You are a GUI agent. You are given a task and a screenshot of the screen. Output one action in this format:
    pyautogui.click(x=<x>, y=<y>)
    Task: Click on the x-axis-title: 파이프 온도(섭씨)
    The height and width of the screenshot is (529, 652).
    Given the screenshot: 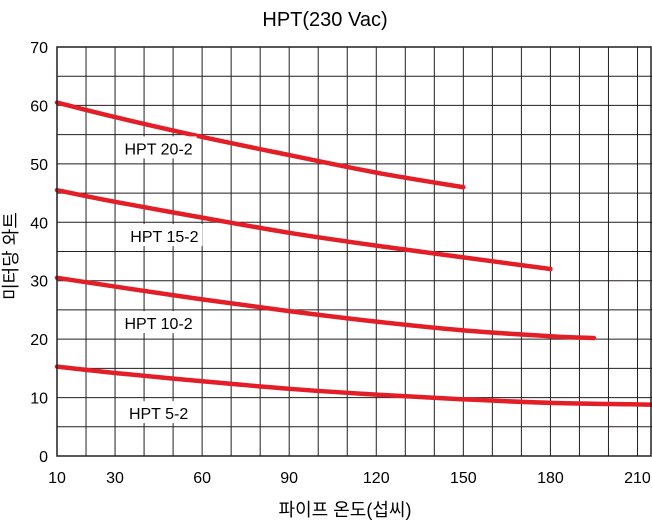 What is the action you would take?
    pyautogui.click(x=345, y=510)
    